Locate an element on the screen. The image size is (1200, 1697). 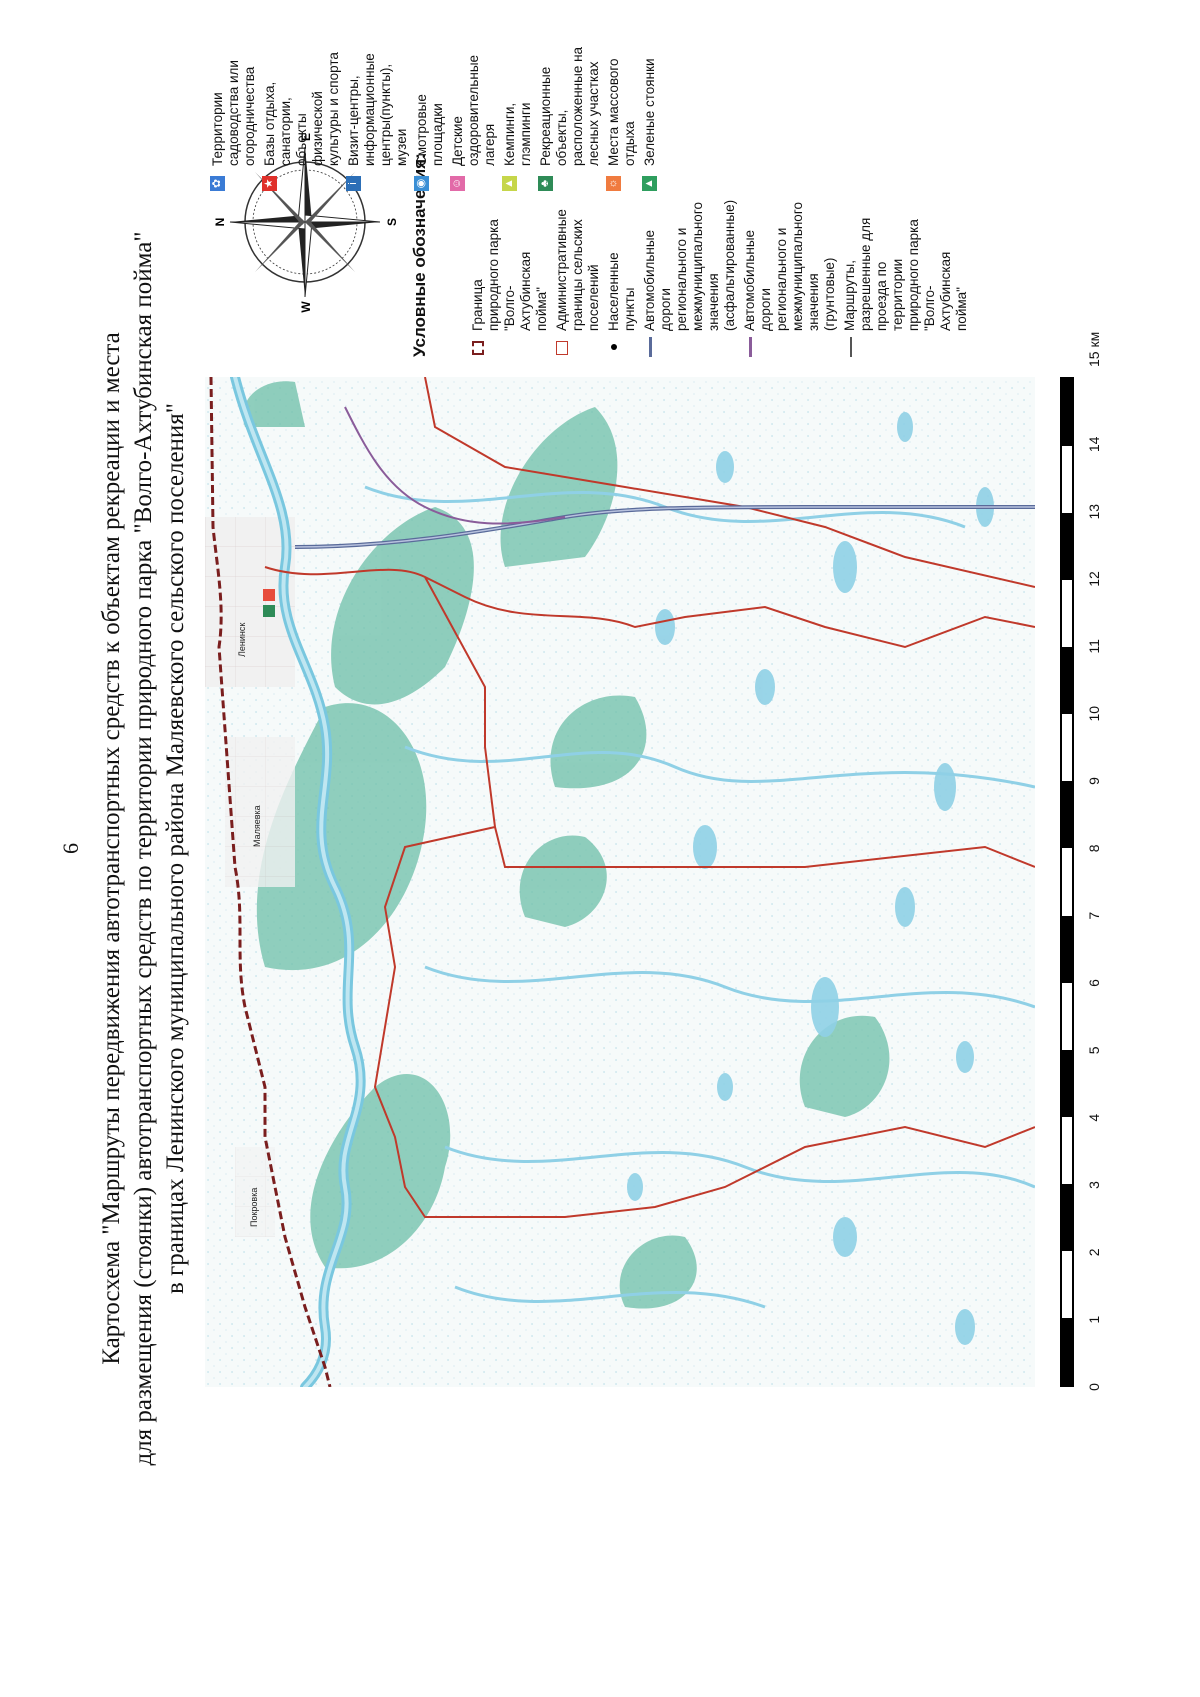
green-parking-icon: ▲ is located at coordinates (650, 181).